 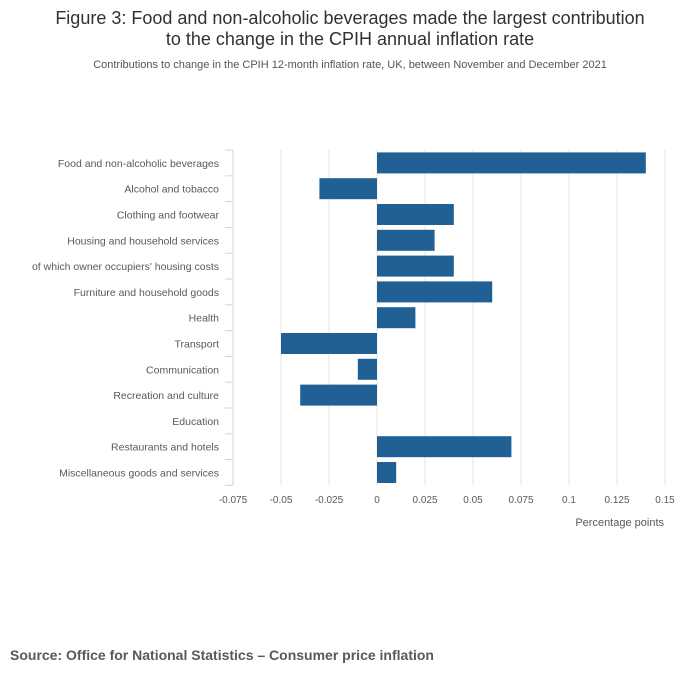 What do you see at coordinates (168, 216) in the screenshot?
I see `category-label: Clothing and footwear` at bounding box center [168, 216].